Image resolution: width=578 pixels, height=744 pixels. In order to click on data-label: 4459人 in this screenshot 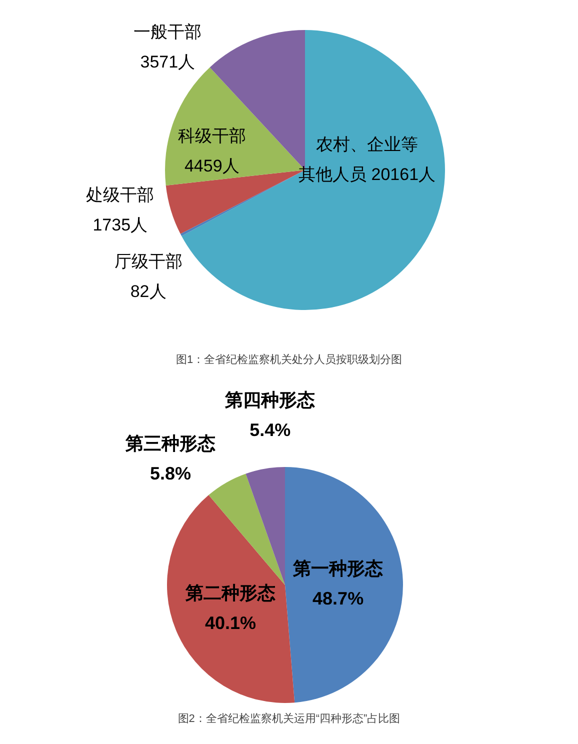, I will do `click(212, 166)`.